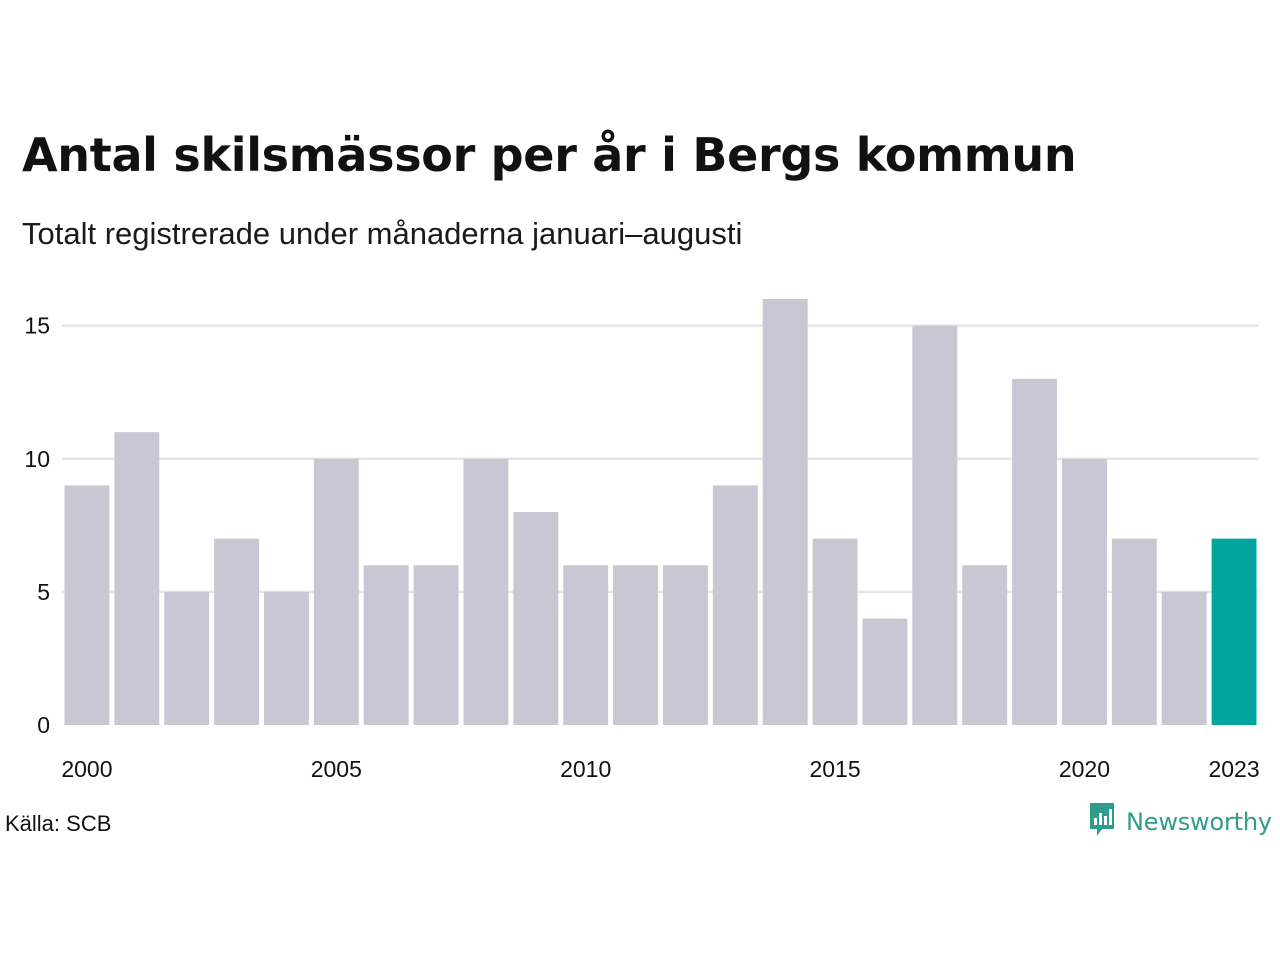 The image size is (1280, 960). What do you see at coordinates (1134, 631) in the screenshot?
I see `bar-2021` at bounding box center [1134, 631].